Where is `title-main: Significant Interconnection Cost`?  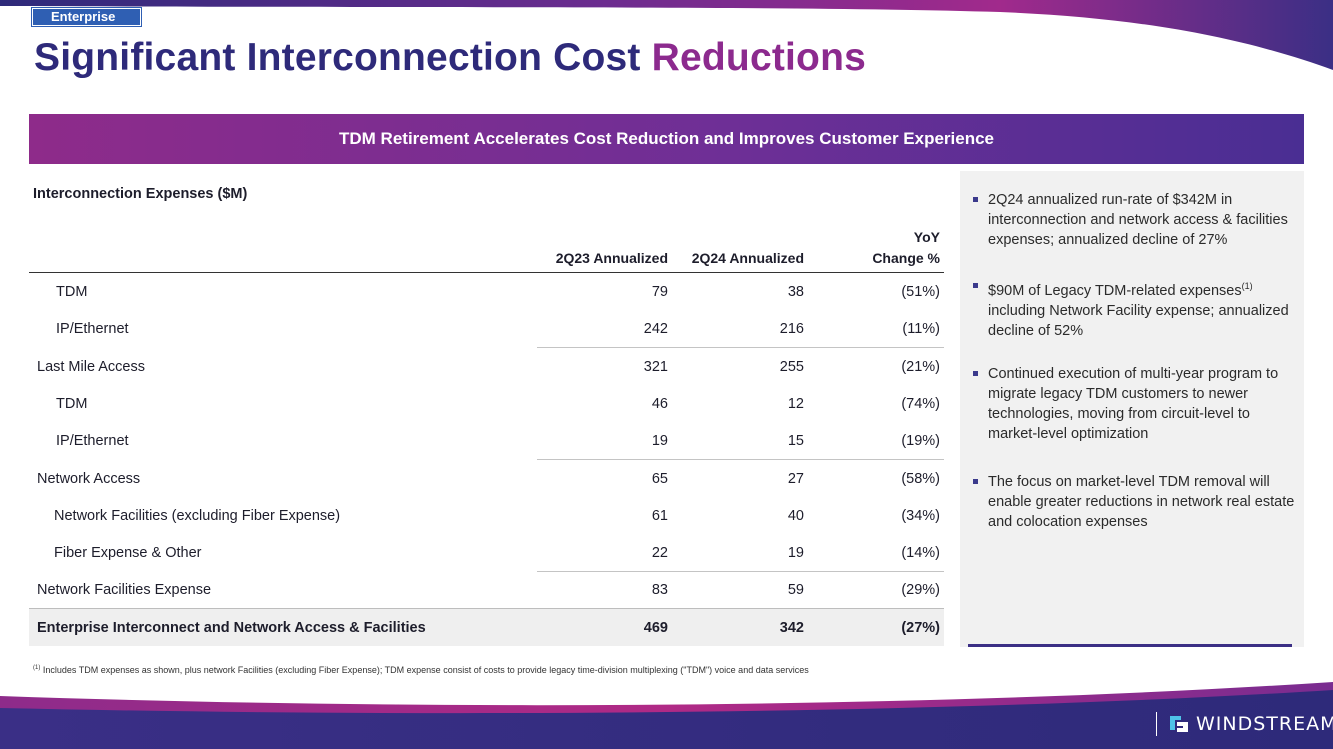 title-main: Significant Interconnection Cost is located at coordinates (343, 57).